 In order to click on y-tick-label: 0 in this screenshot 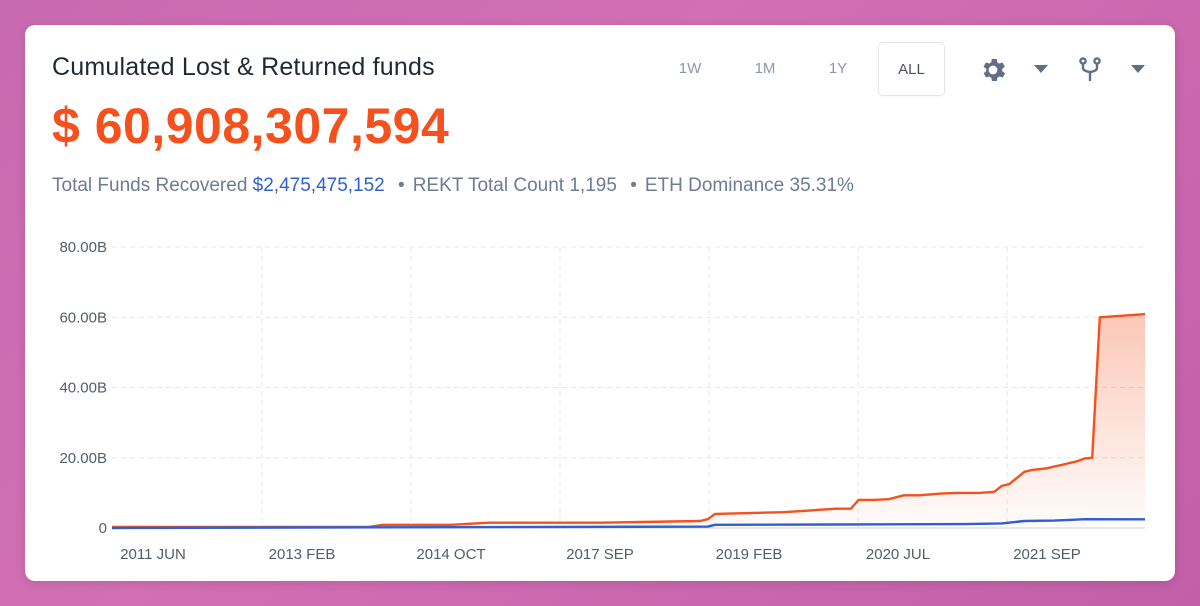, I will do `click(103, 528)`.